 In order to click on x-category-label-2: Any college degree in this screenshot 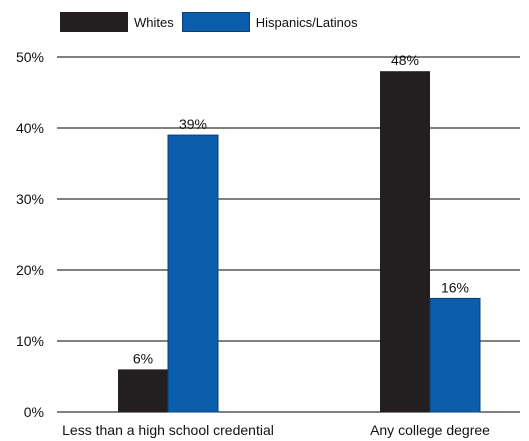, I will do `click(430, 430)`.